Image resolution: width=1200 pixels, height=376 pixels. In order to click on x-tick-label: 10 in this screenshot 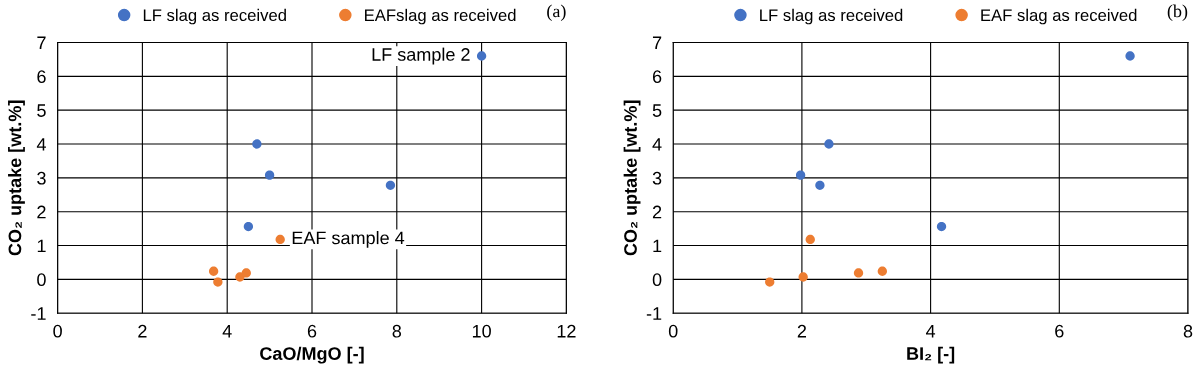, I will do `click(481, 331)`.